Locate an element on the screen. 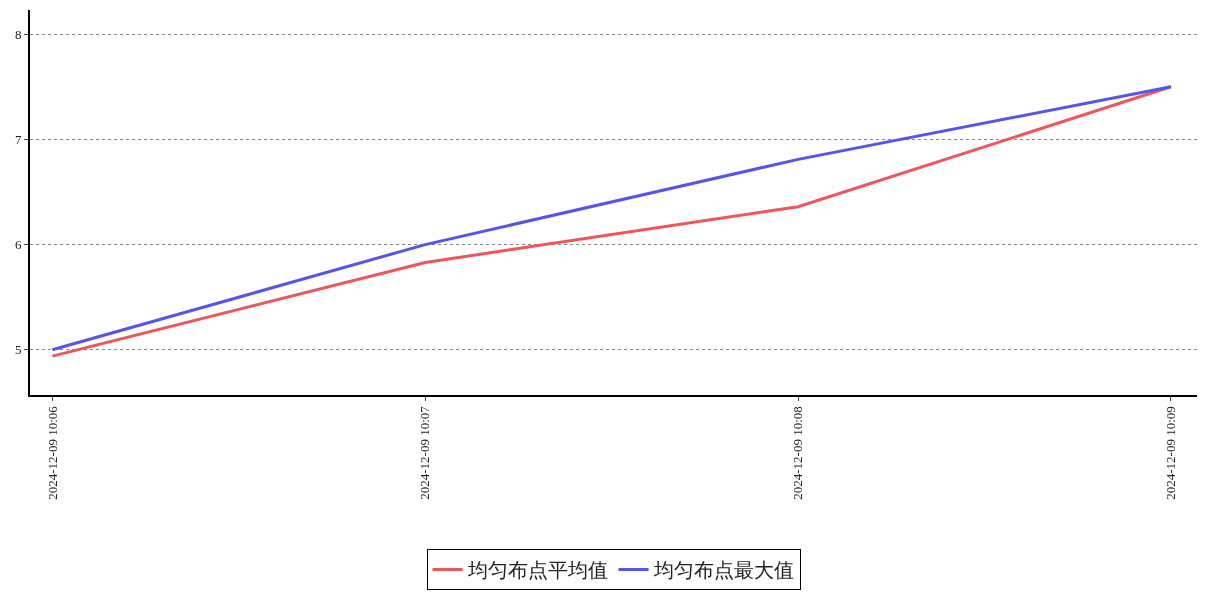  x-tick-label: 2024-12-09 10:06 is located at coordinates (52, 452).